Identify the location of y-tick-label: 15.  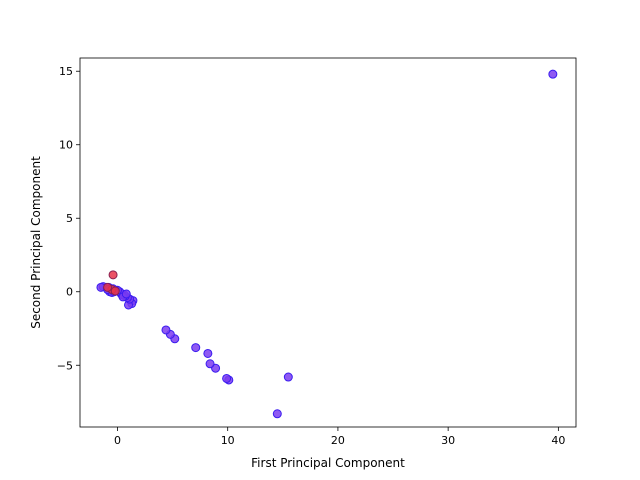
(66, 71).